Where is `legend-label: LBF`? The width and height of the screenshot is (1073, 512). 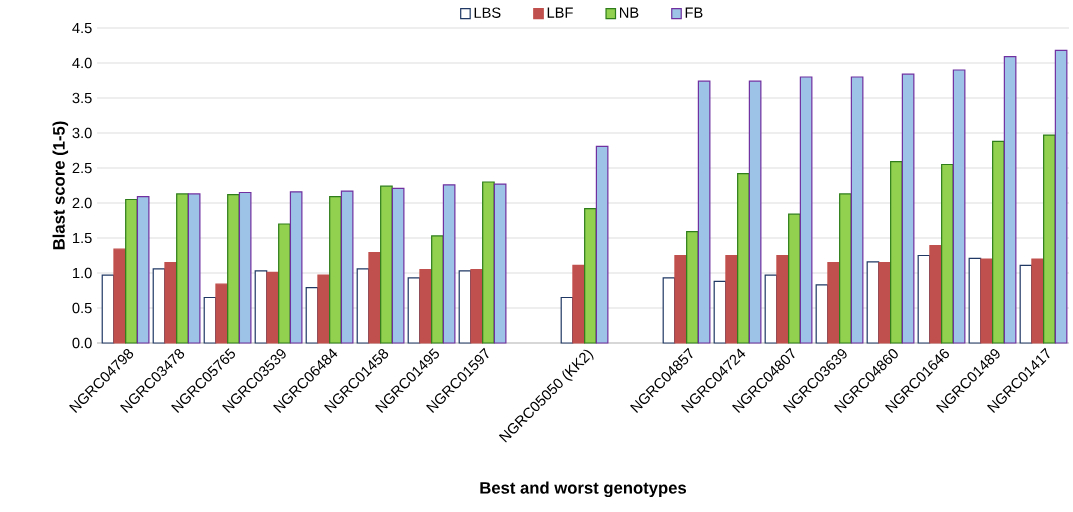 legend-label: LBF is located at coordinates (560, 12).